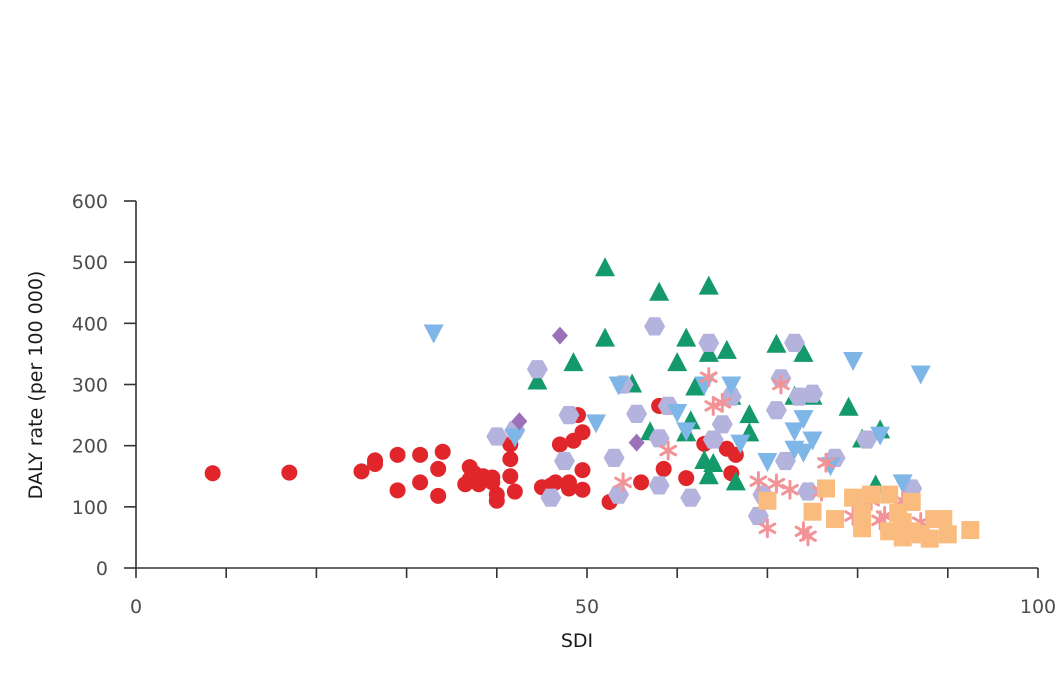 The height and width of the screenshot is (683, 1062). I want to click on x-tick-label: 100, so click(1038, 607).